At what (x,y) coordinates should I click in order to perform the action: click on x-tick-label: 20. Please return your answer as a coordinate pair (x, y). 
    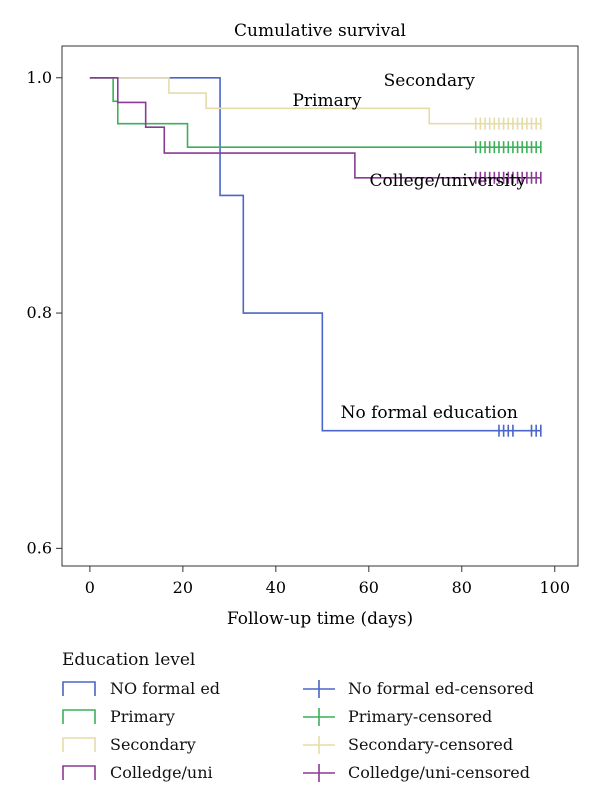
    Looking at the image, I should click on (183, 587).